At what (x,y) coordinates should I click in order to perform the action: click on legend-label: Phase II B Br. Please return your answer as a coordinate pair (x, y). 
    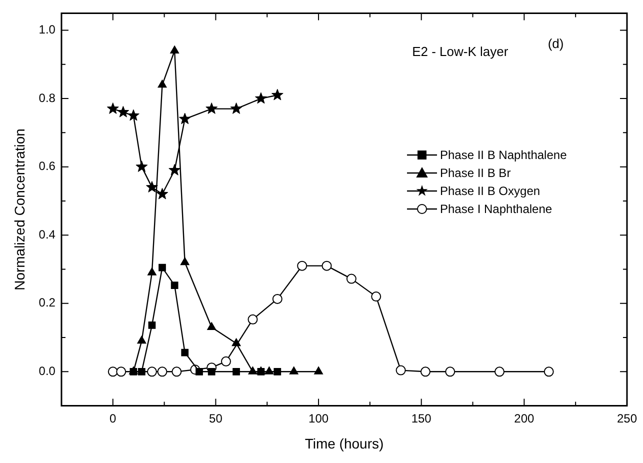
    Looking at the image, I should click on (475, 173).